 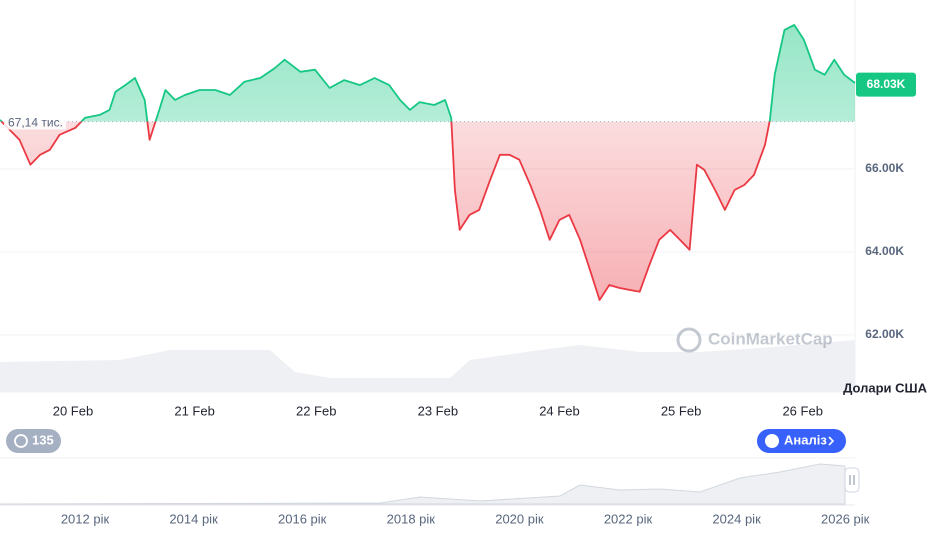 I want to click on x-tick-label: 23 Feb, so click(x=438, y=410).